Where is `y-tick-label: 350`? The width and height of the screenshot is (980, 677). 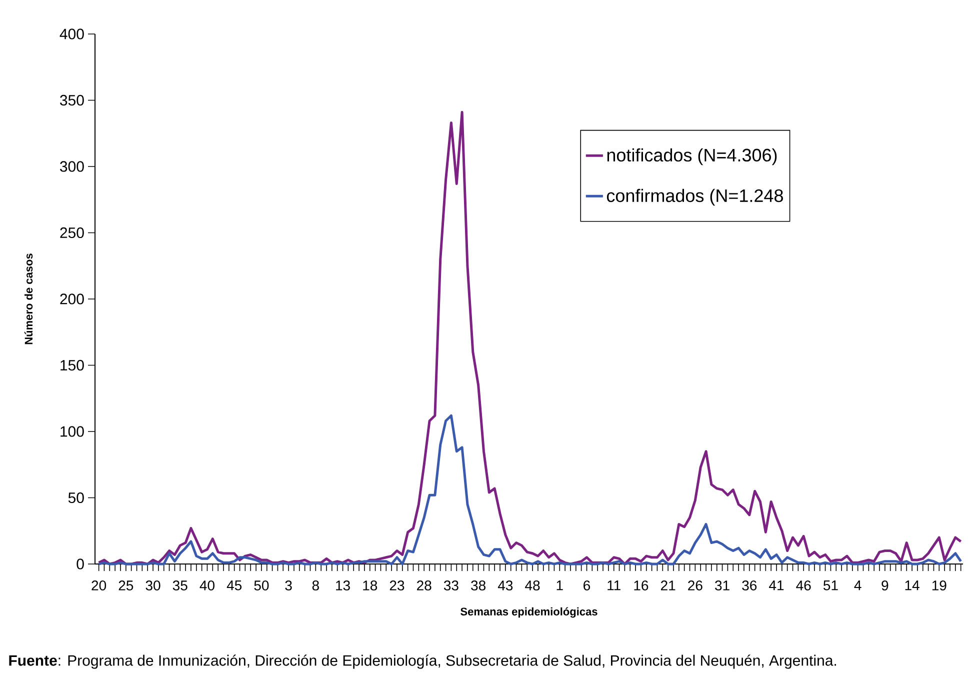 y-tick-label: 350 is located at coordinates (72, 100).